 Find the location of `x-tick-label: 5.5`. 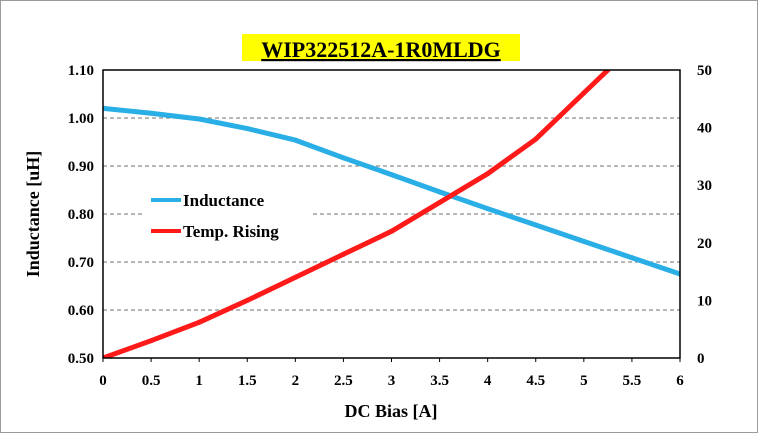

x-tick-label: 5.5 is located at coordinates (632, 381).